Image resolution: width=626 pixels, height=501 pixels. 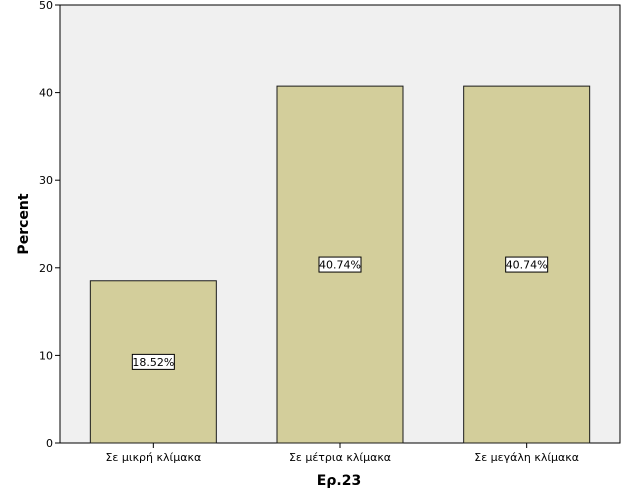 What do you see at coordinates (49, 225) in the screenshot?
I see `y-axis: 0 10 20 30 40 50` at bounding box center [49, 225].